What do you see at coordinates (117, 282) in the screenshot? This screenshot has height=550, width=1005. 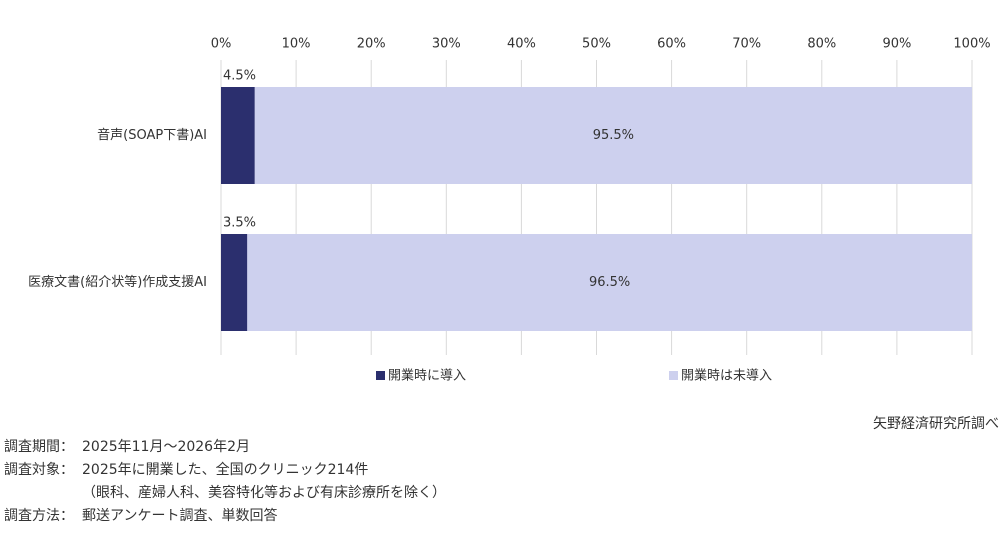 I see `y-tick-label: 医療文書(紹介状等)作成支援AI` at bounding box center [117, 282].